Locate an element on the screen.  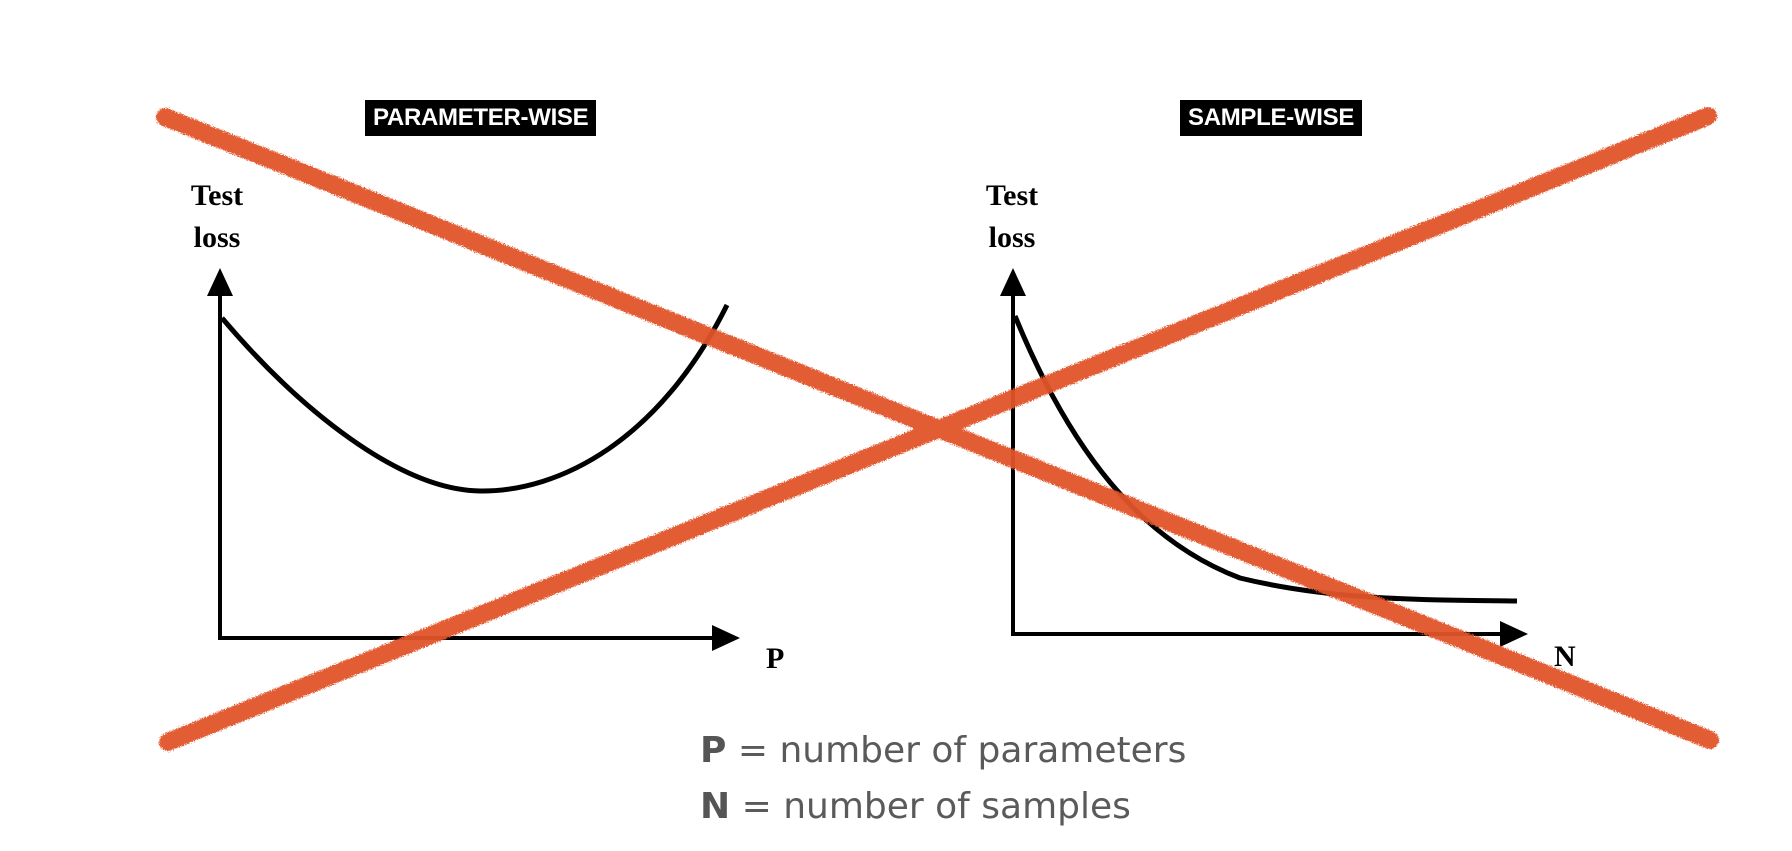
legend-p-symbol: P is located at coordinates (713, 750).